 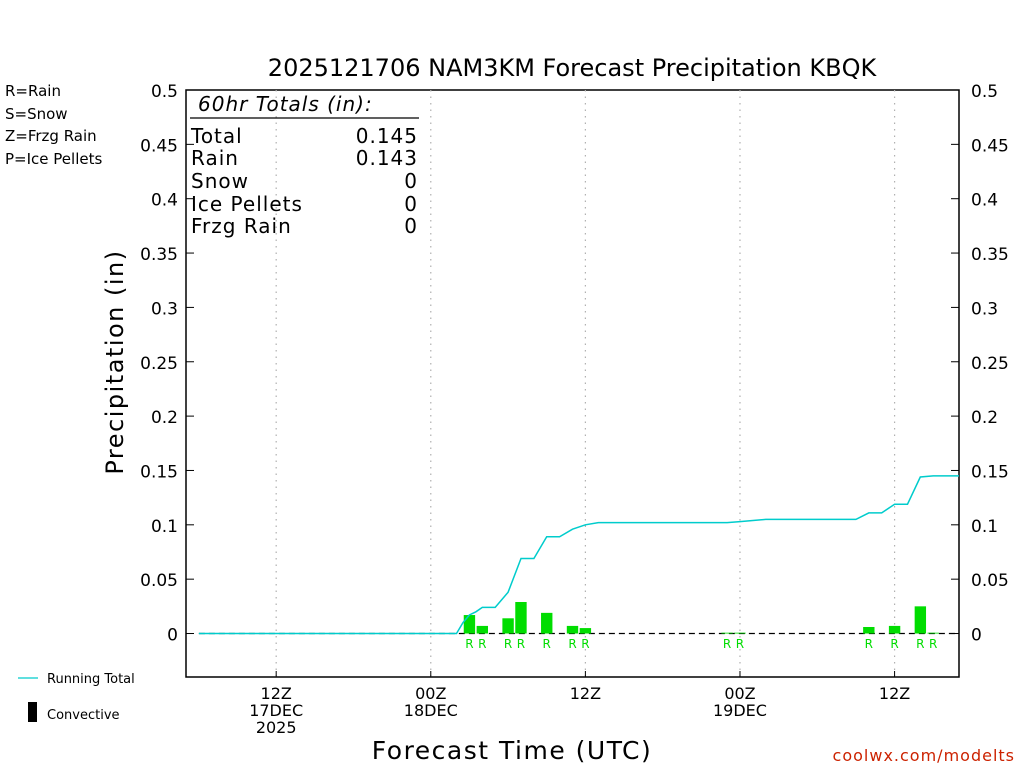 What do you see at coordinates (216, 136) in the screenshot?
I see `totals-label-total: Total` at bounding box center [216, 136].